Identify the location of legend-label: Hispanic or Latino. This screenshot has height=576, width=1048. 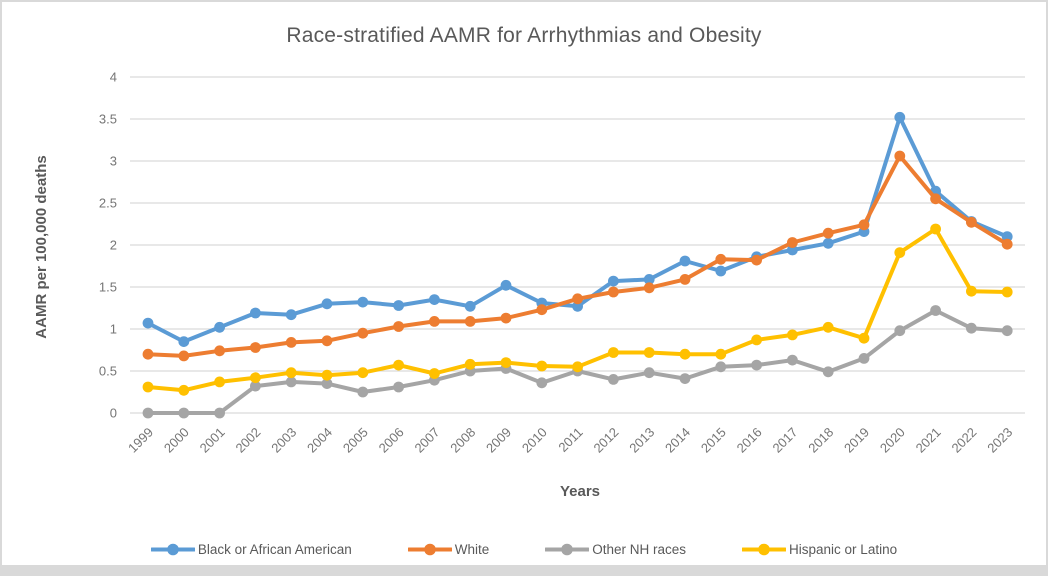
(843, 549).